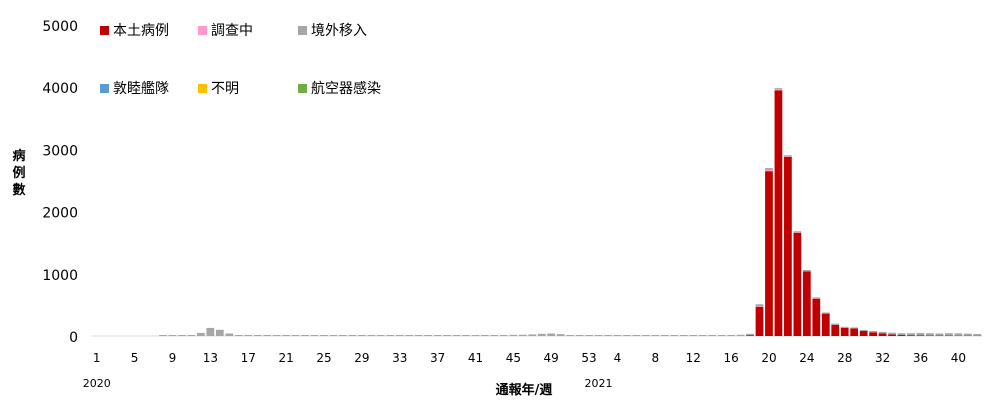 Image resolution: width=986 pixels, height=404 pixels. I want to click on x-tick-label: 21, so click(285, 358).